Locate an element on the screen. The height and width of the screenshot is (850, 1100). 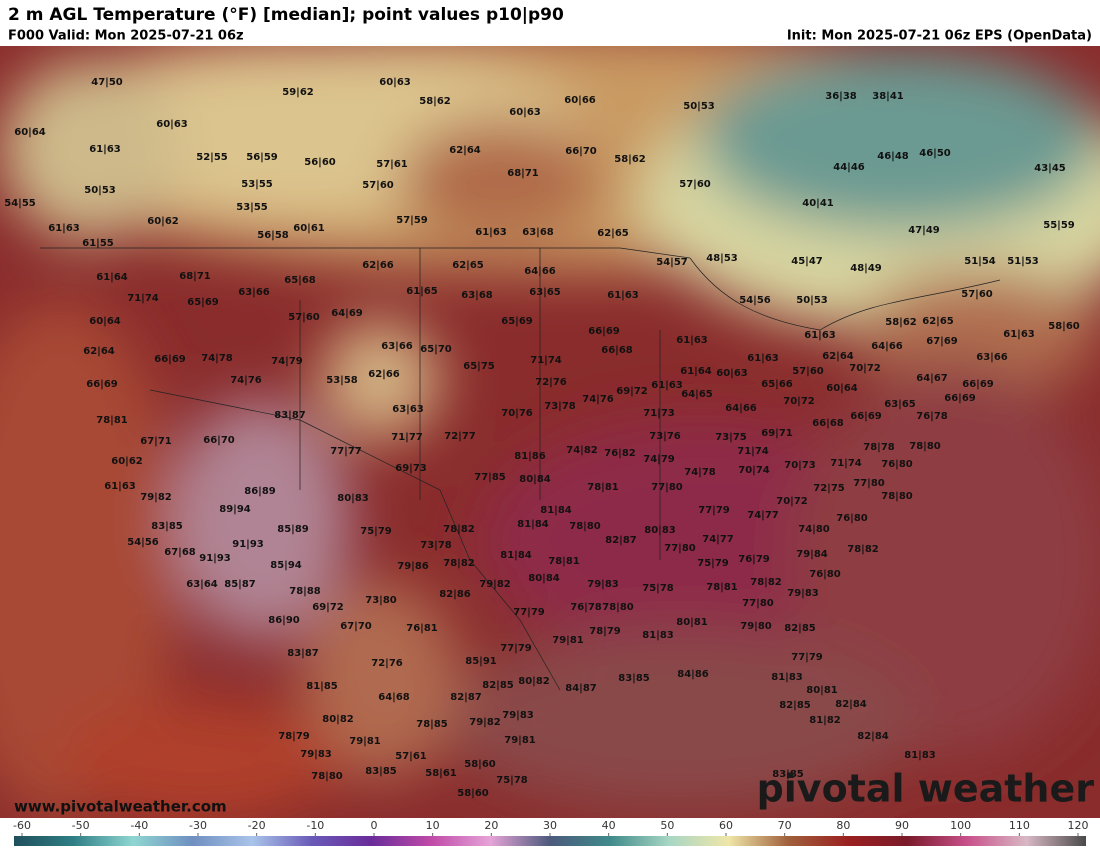
point-value: 65|69 is located at coordinates (203, 302).